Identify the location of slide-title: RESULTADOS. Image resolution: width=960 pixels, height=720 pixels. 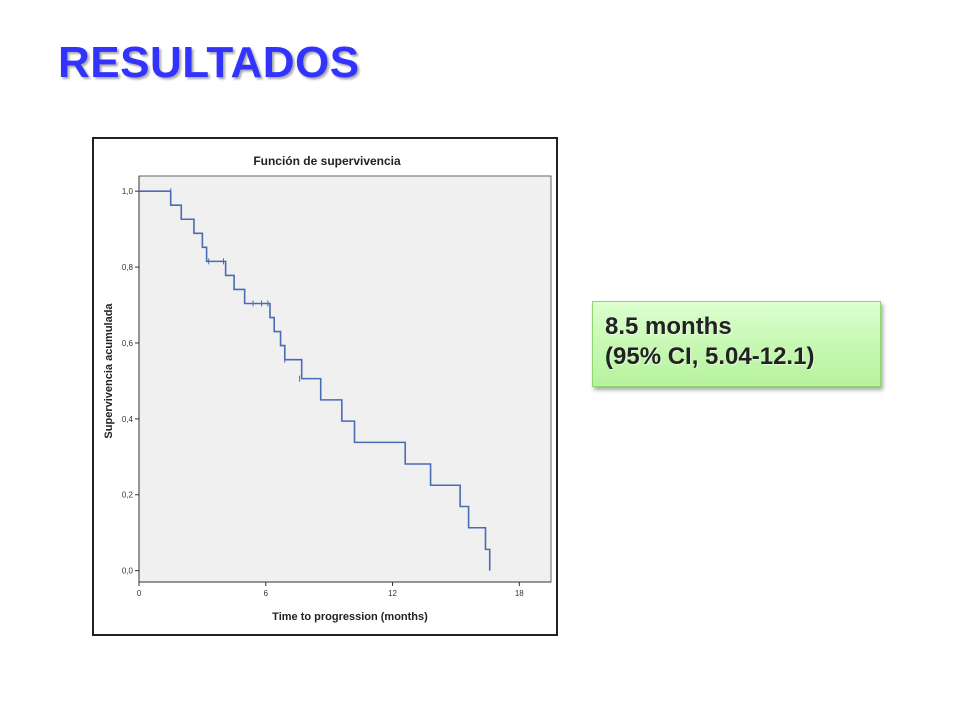
(209, 62).